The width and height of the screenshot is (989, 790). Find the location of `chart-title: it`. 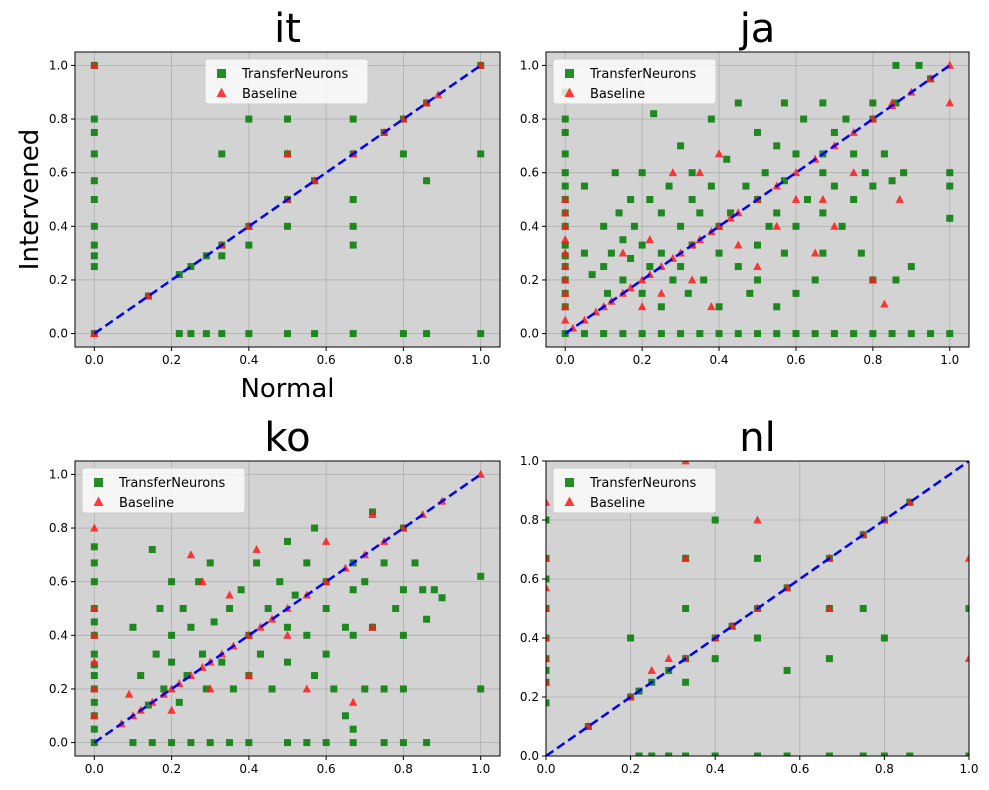

chart-title: it is located at coordinates (287, 29).